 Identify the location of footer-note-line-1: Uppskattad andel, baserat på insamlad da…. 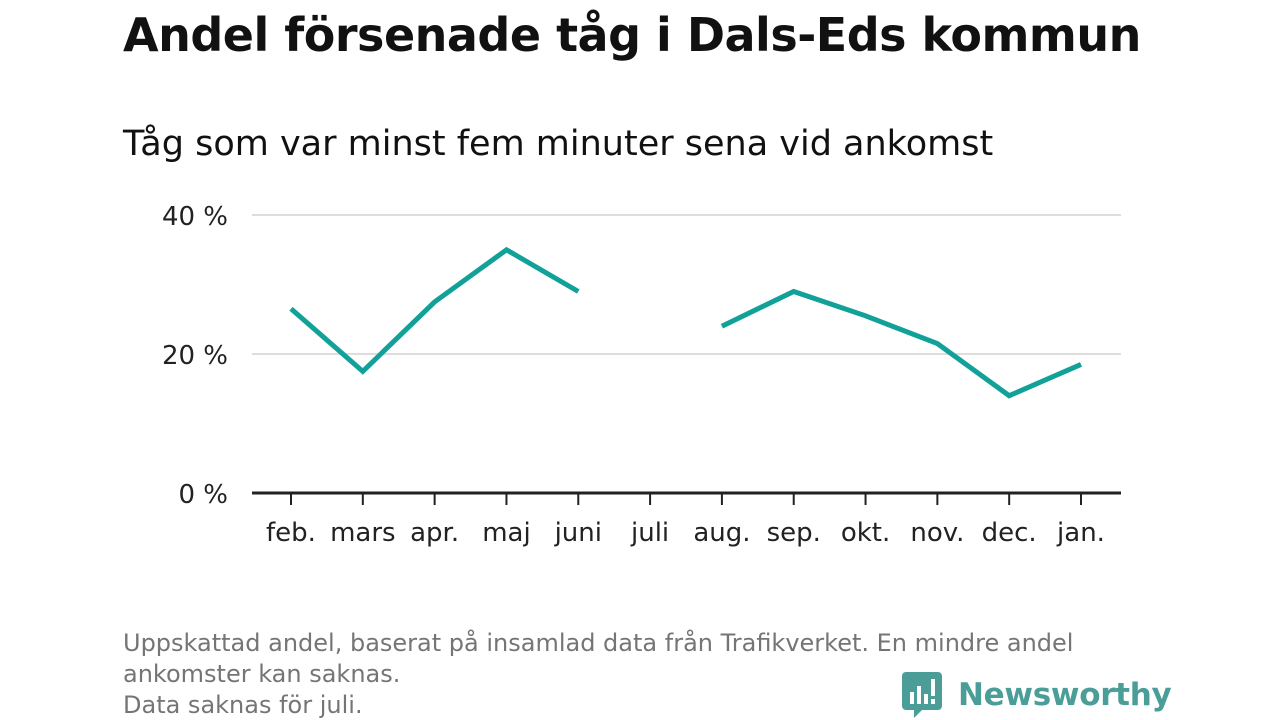
(598, 643).